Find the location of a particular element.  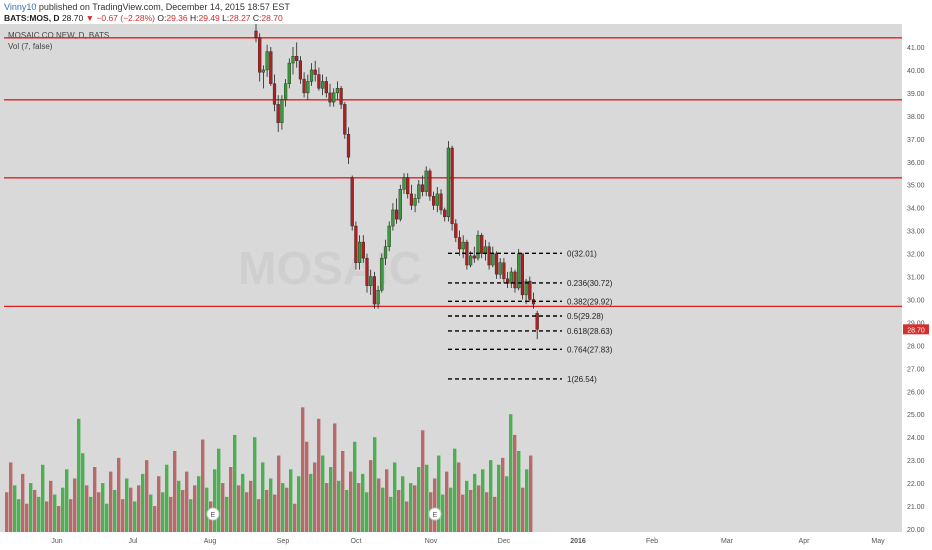

author-link: Vinny10 is located at coordinates (20, 7).